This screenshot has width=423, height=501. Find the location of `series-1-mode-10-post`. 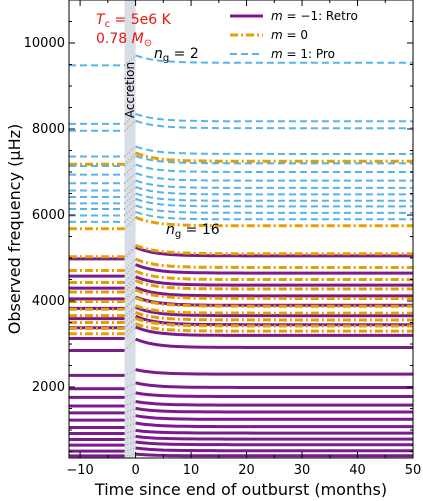

series-1-mode-10-post is located at coordinates (274, 221).